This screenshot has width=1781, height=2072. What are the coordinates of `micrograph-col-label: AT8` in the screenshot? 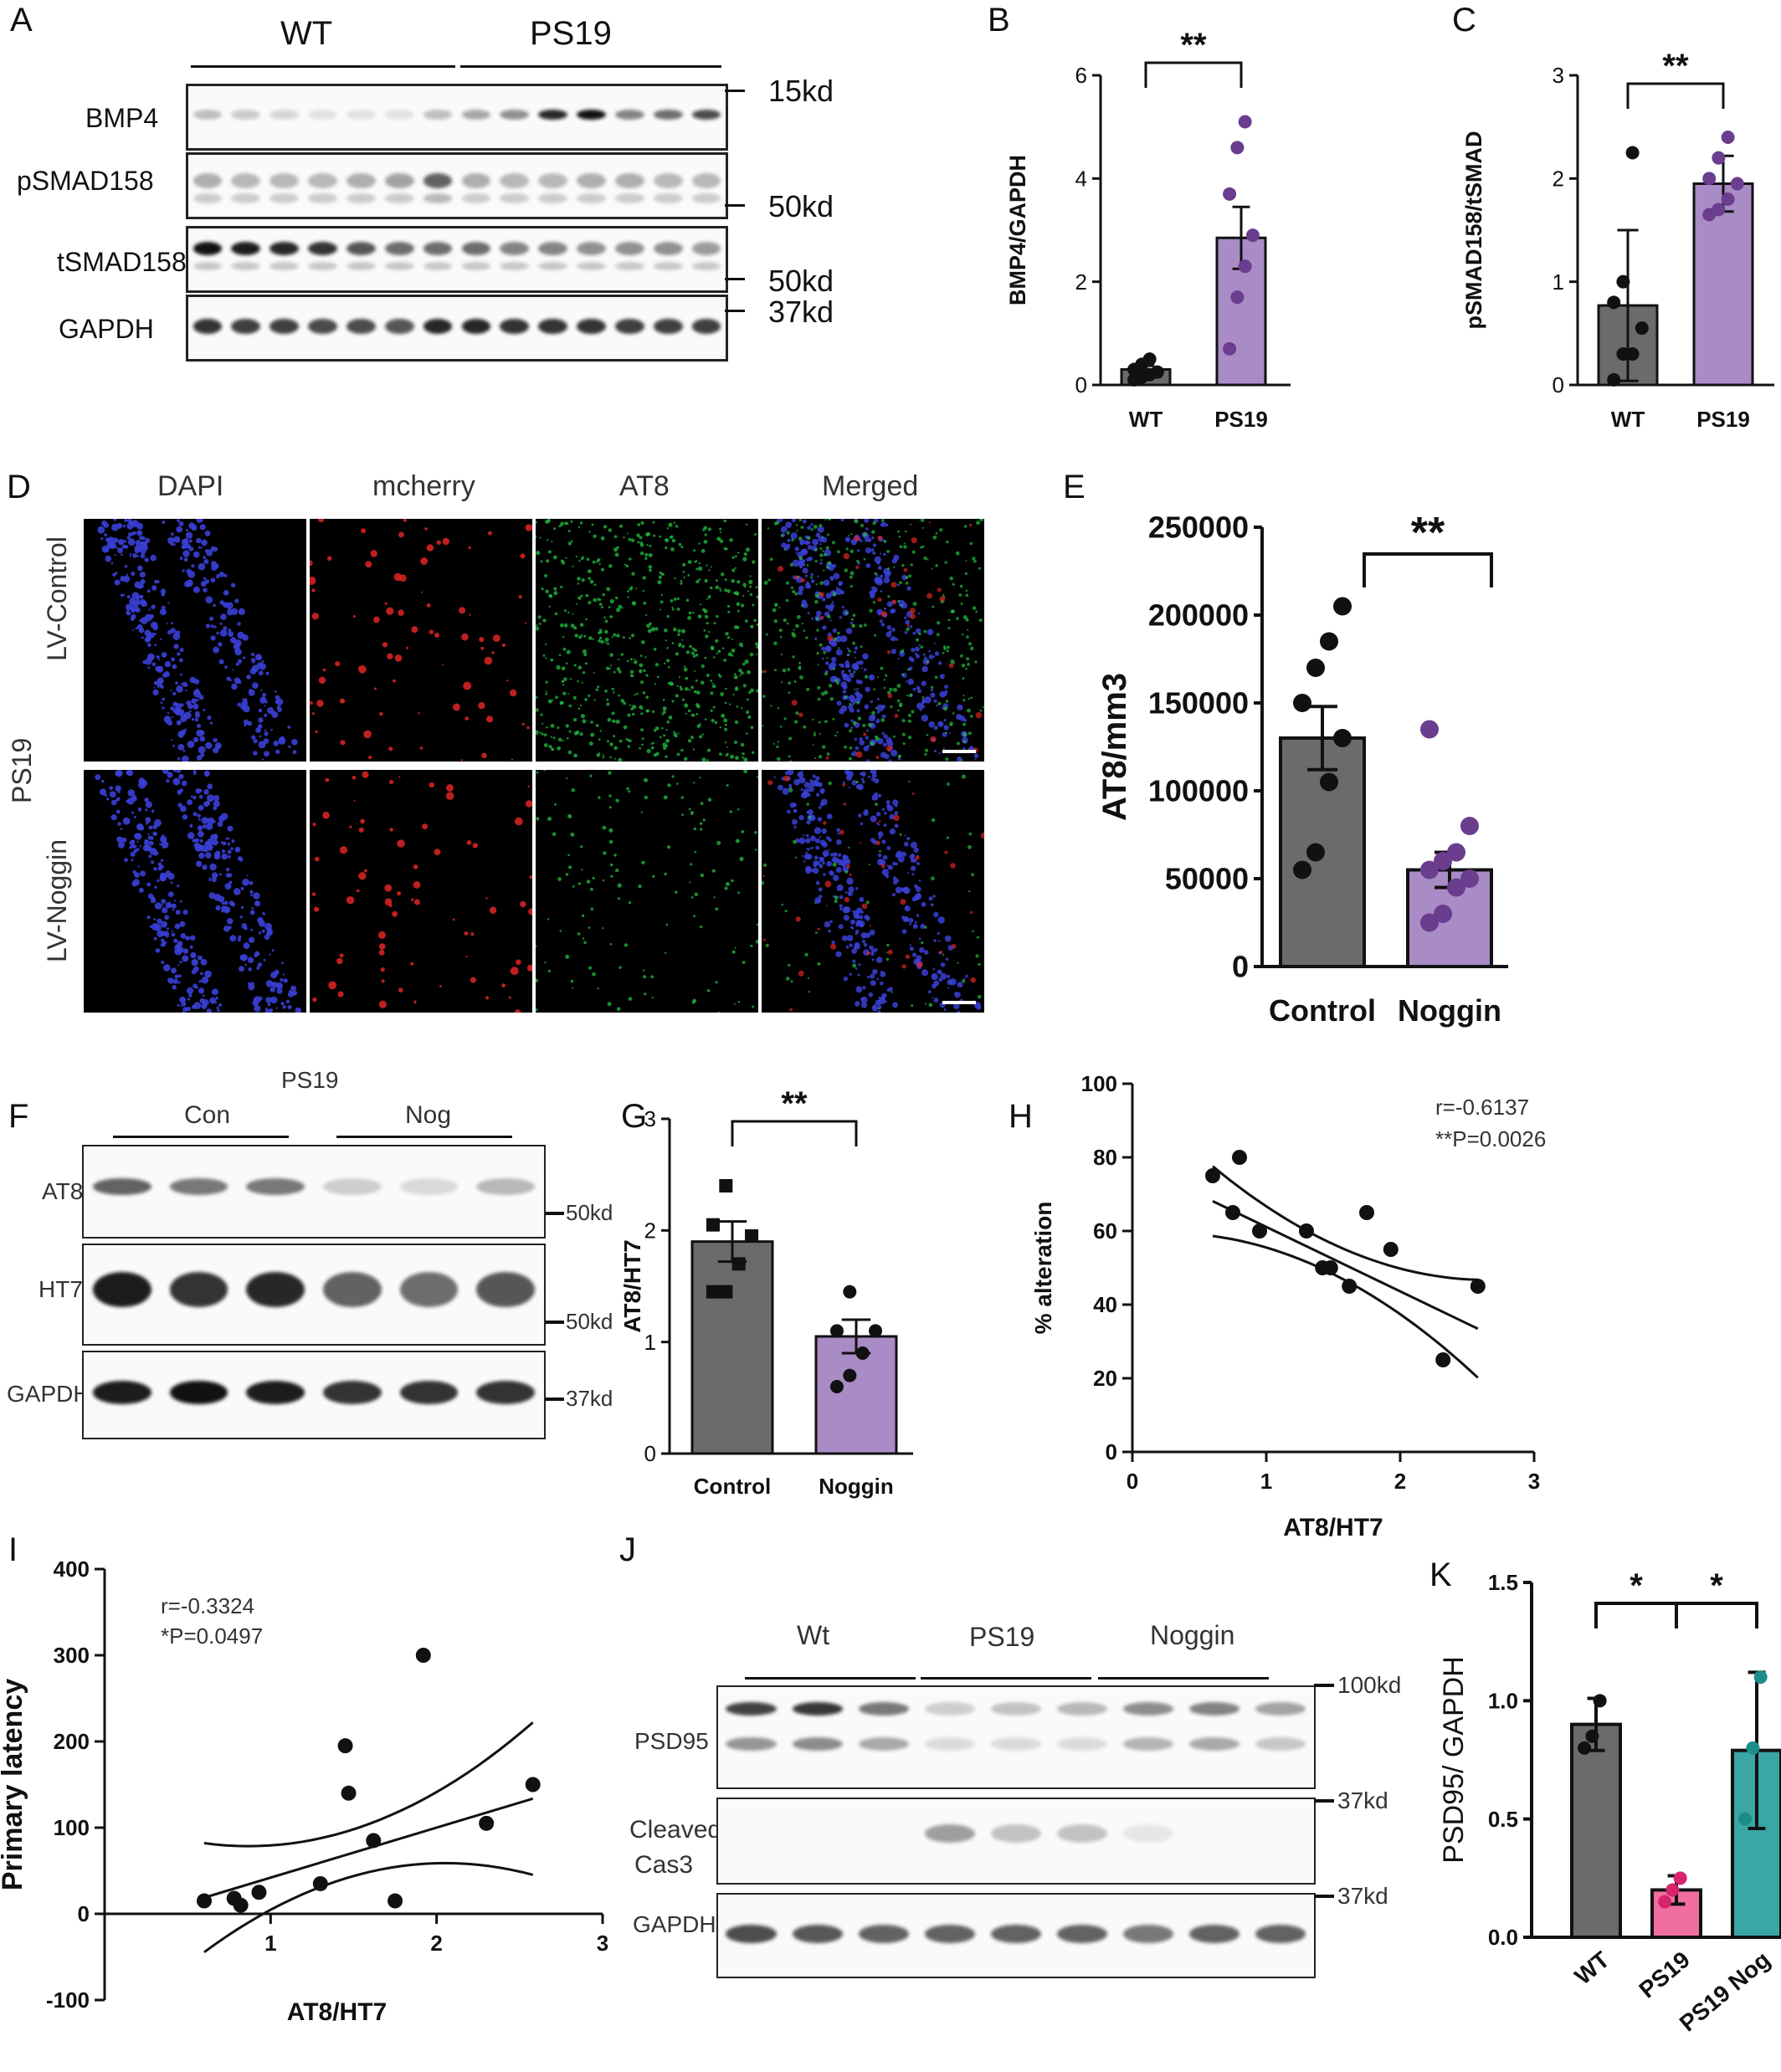 It's located at (644, 486).